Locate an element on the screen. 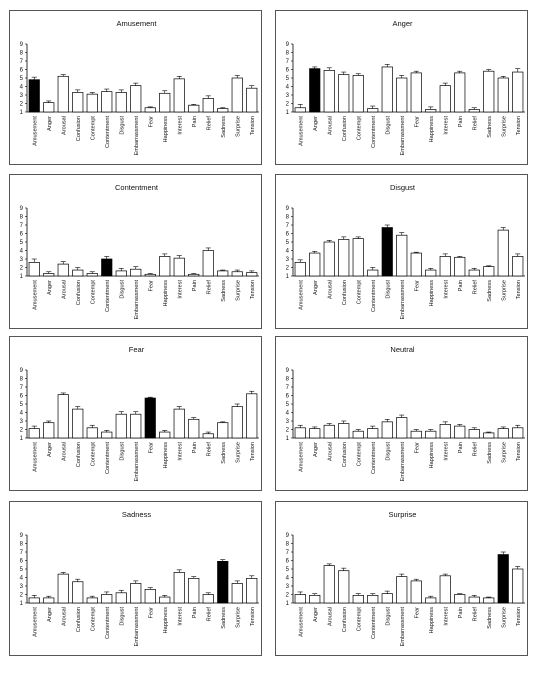 The image size is (536, 679). x-tick-label: Contempt is located at coordinates (359, 619).